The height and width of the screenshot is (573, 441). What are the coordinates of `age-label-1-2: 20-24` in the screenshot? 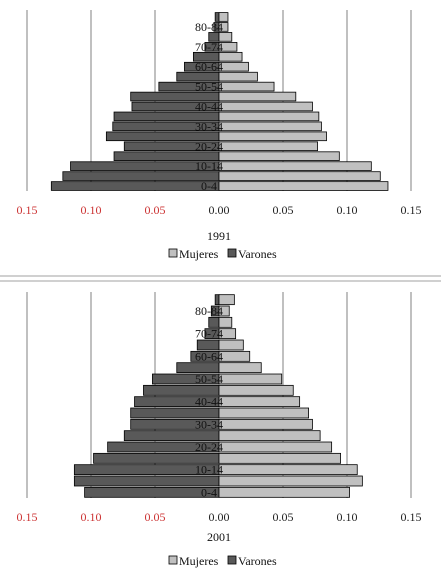 It's located at (209, 447).